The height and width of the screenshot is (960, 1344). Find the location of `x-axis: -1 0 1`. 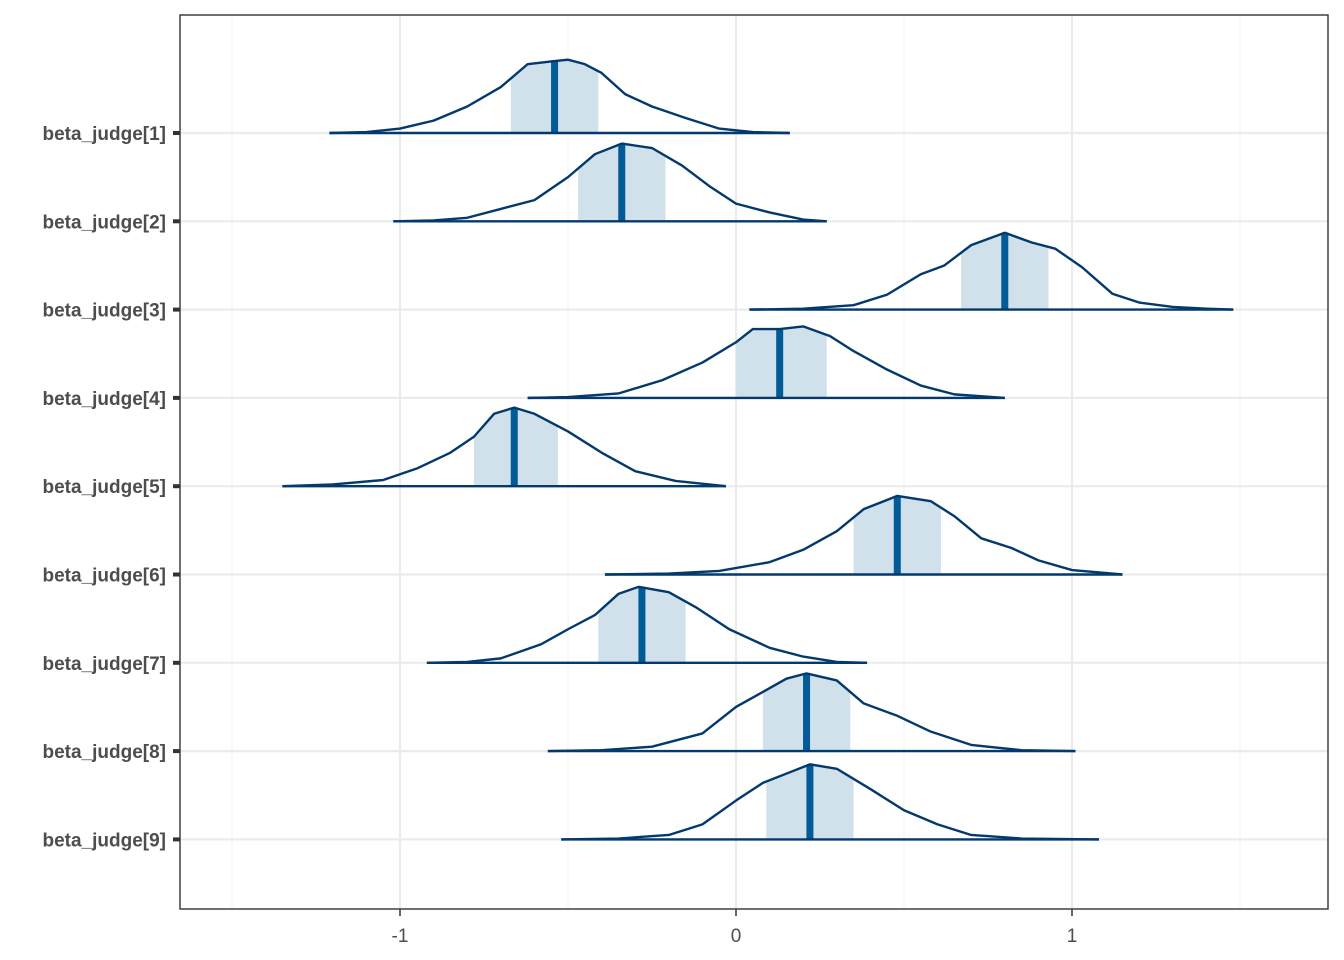

x-axis: -1 0 1 is located at coordinates (735, 928).